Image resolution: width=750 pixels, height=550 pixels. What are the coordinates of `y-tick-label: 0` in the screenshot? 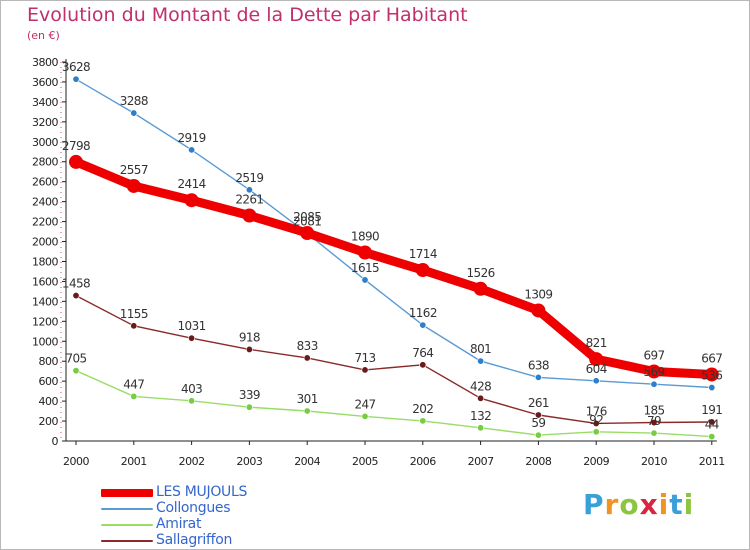 It's located at (55, 441).